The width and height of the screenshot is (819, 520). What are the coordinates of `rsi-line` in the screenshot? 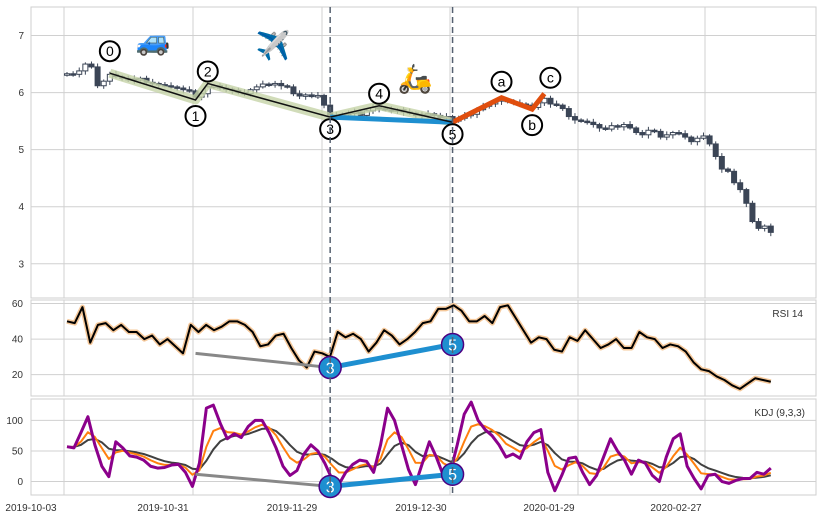 It's located at (419, 347).